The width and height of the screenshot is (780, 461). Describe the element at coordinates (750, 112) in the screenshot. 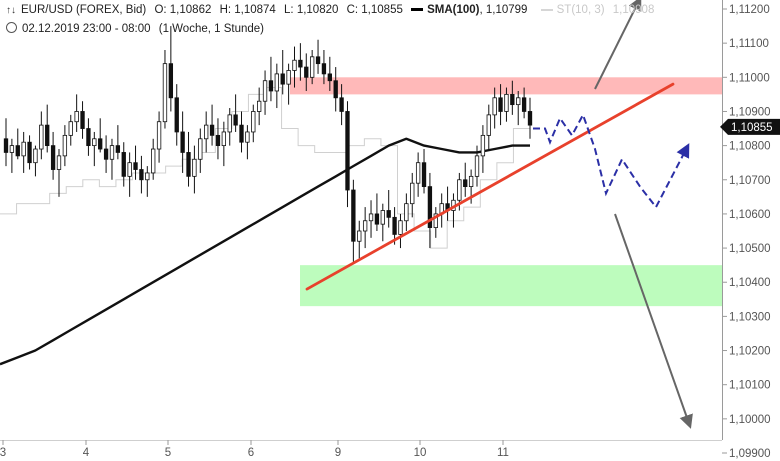

I see `y-tick-label: 1,10900` at that location.